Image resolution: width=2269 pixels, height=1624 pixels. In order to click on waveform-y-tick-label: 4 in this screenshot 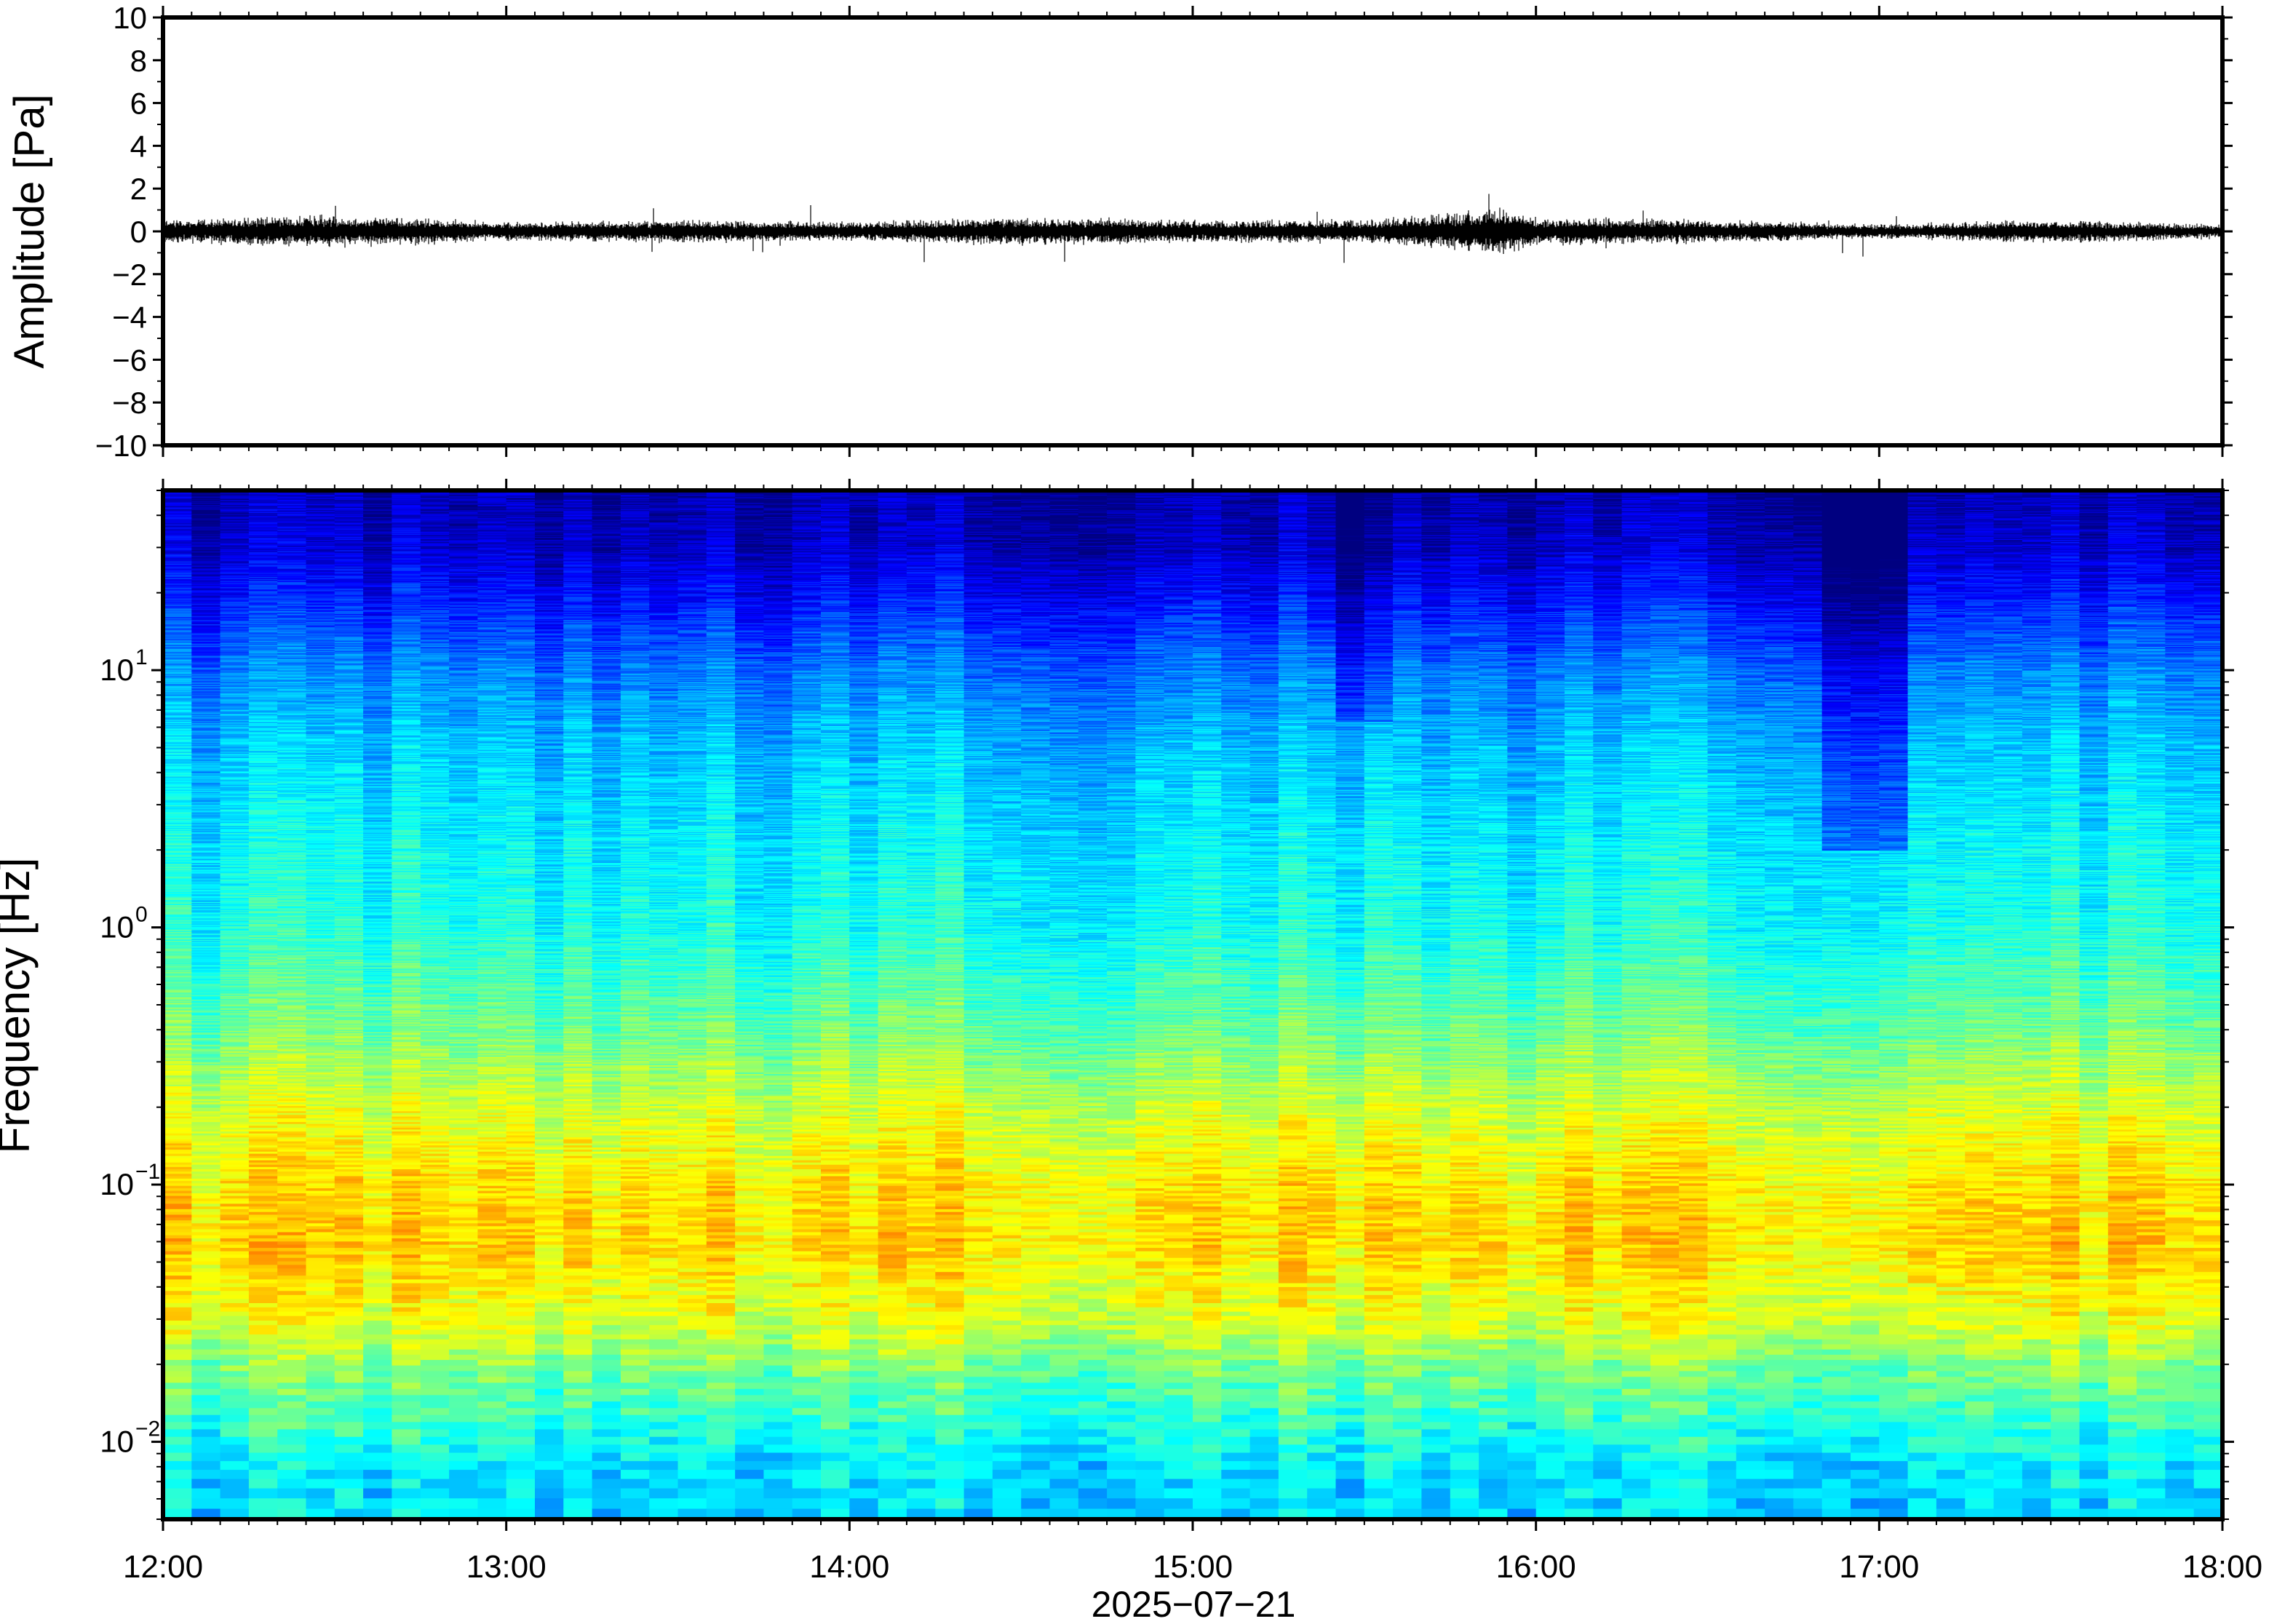, I will do `click(138, 146)`.